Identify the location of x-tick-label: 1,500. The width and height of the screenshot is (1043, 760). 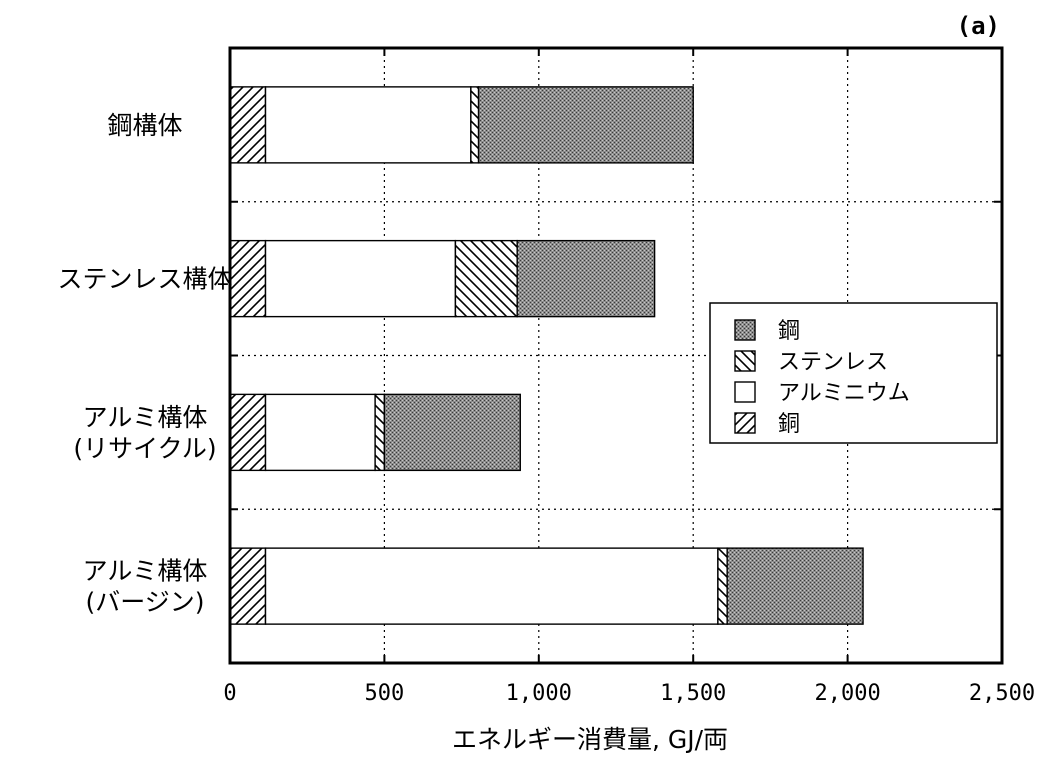
(693, 693).